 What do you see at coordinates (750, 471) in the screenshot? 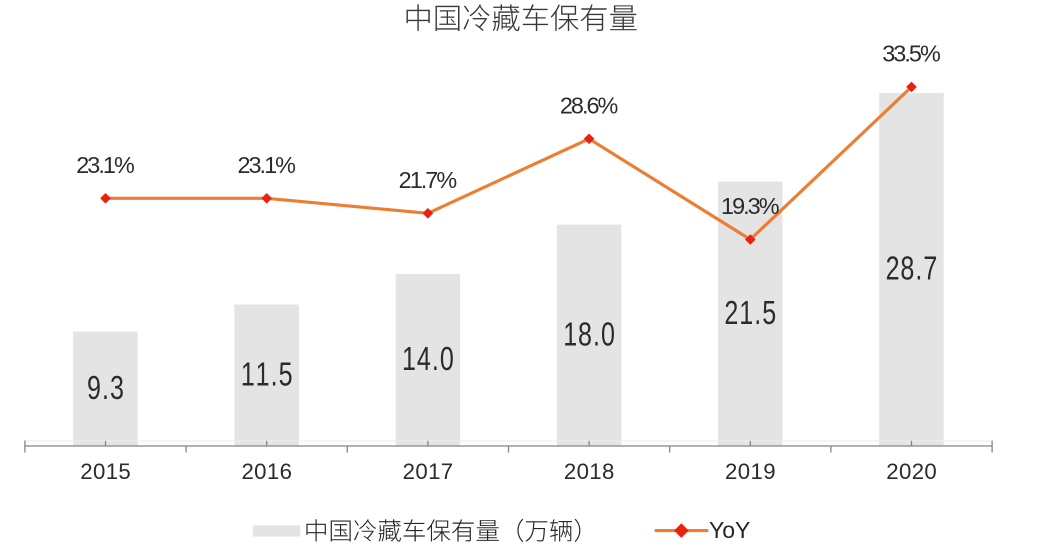
I see `svg-text: 2019` at bounding box center [750, 471].